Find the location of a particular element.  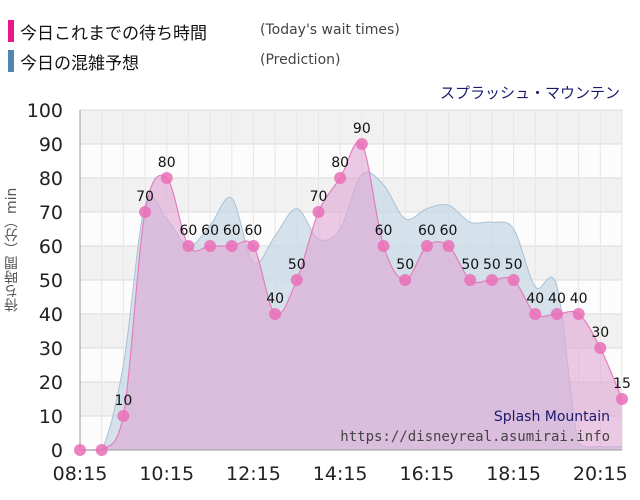

legend-prediction-label: 今日の混雑予想 is located at coordinates (79, 64).